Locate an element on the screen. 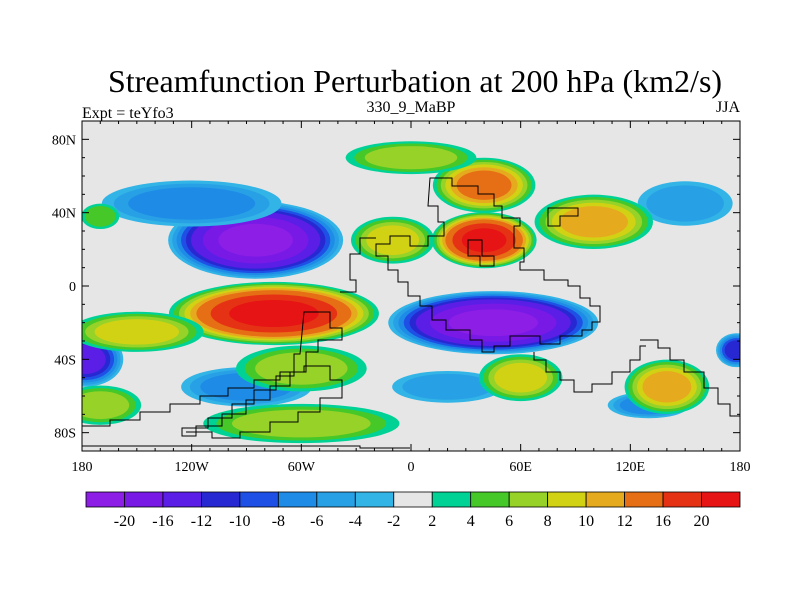 This screenshot has width=800, height=600. colorbar-label: -6 is located at coordinates (316, 521).